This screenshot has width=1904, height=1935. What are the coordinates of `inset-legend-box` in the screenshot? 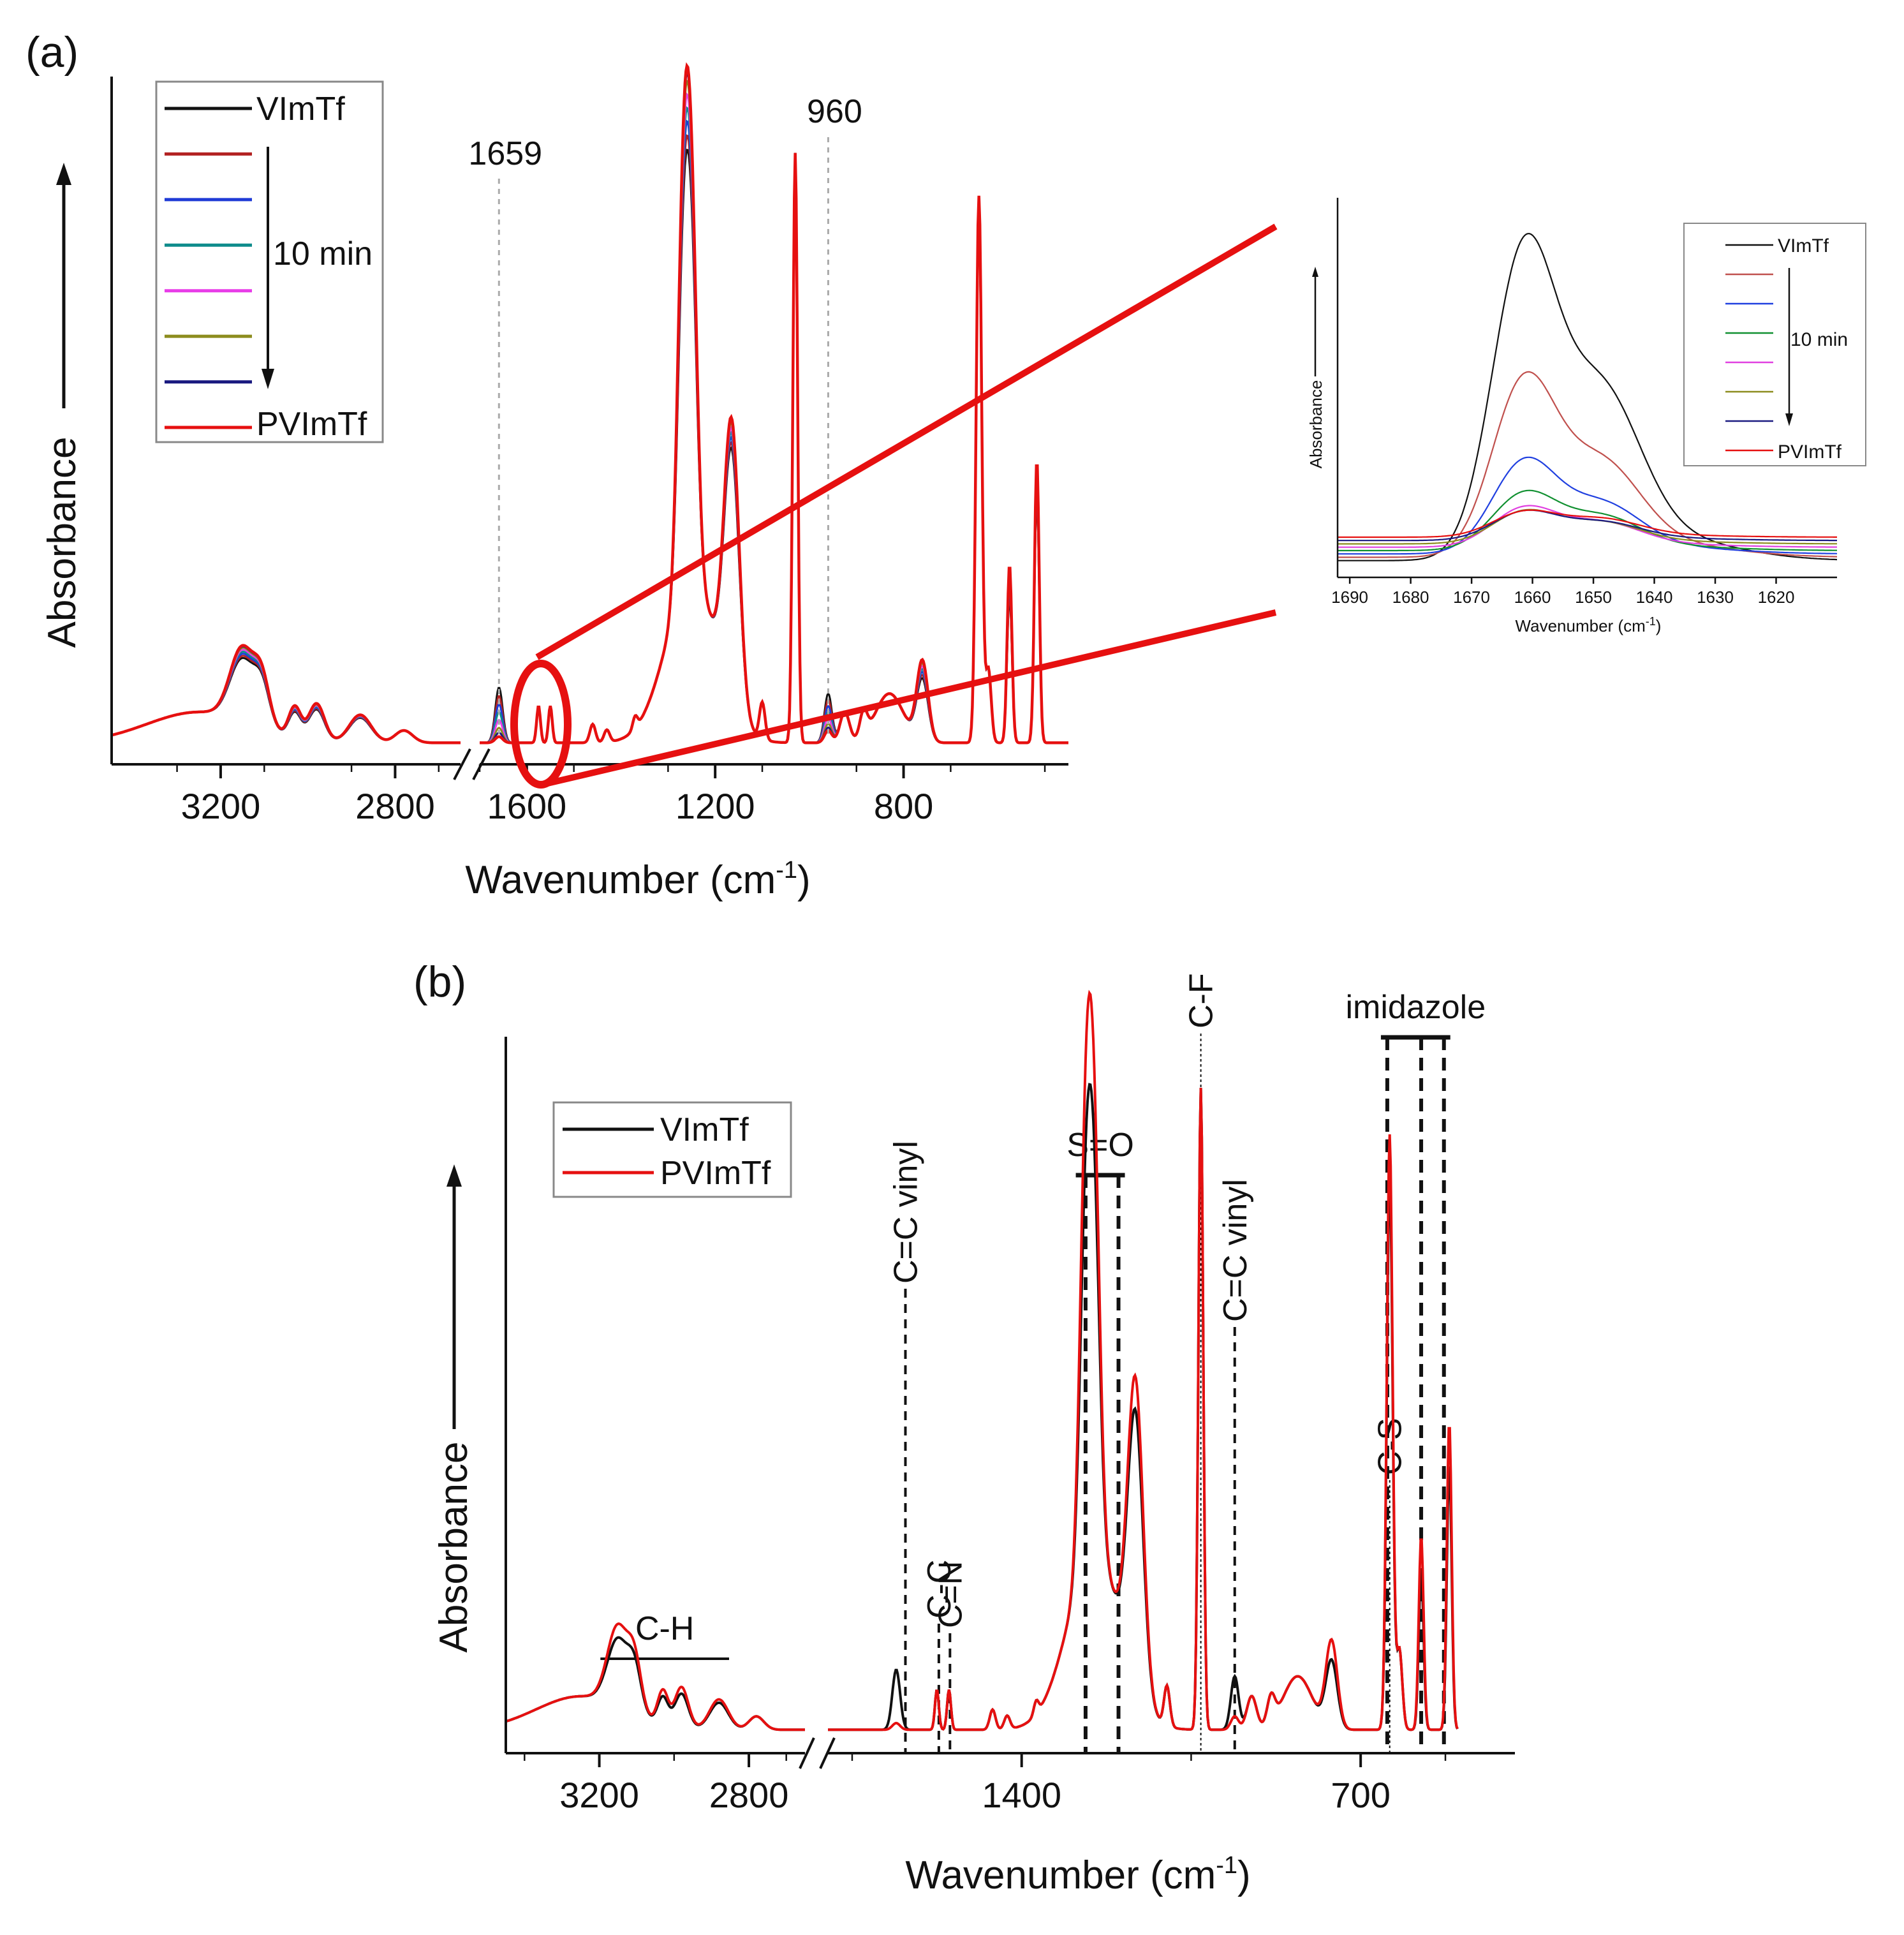 It's located at (1774, 345).